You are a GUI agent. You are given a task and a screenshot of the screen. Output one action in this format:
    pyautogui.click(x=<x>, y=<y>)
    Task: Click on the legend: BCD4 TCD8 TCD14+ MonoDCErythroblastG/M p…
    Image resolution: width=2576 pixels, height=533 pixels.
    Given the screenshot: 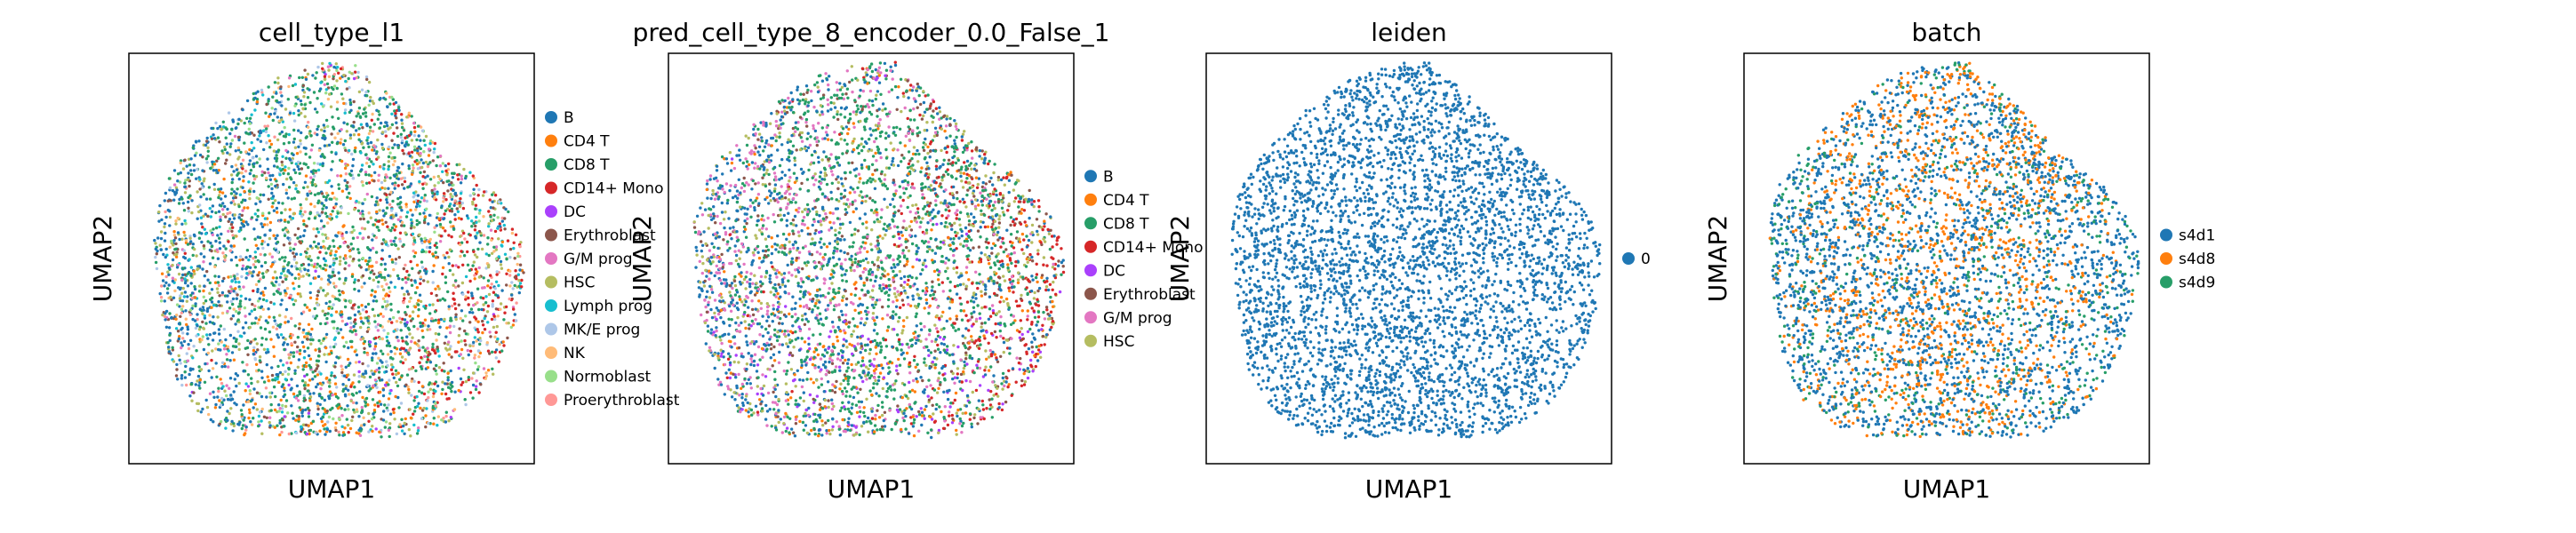 What is the action you would take?
    pyautogui.click(x=612, y=259)
    